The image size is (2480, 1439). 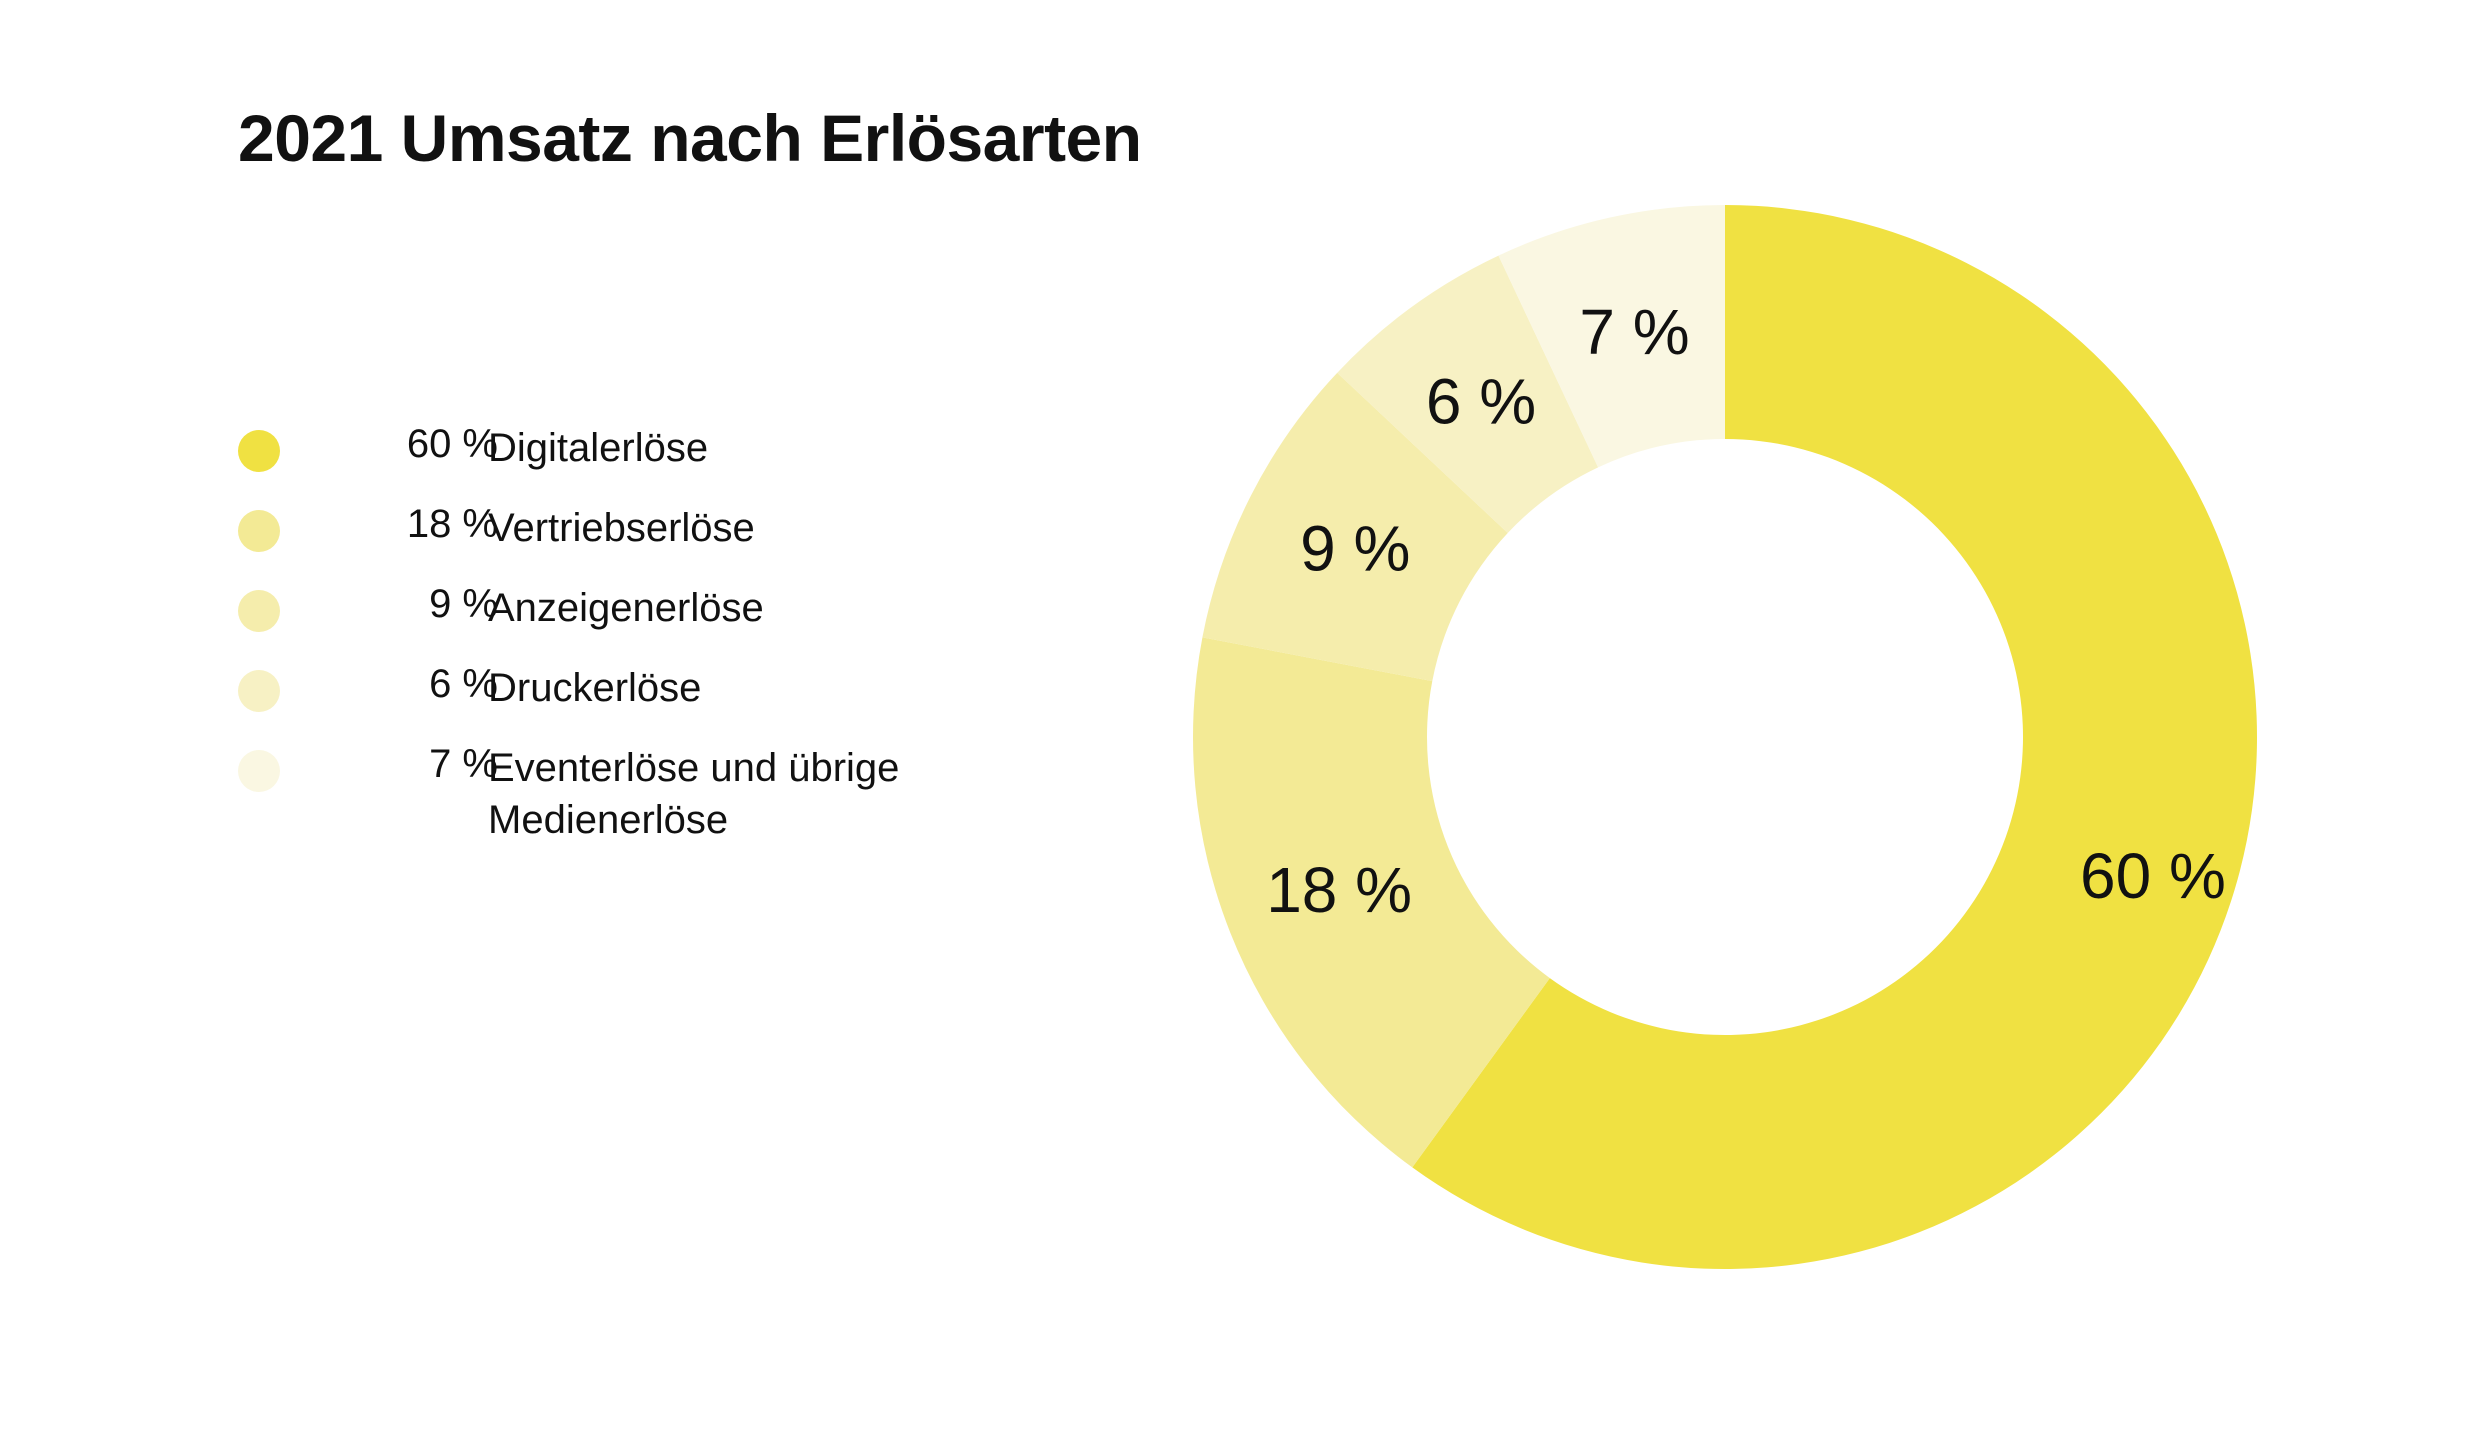 I want to click on legend-item: 6 % Druckerlöse, so click(x=668, y=700).